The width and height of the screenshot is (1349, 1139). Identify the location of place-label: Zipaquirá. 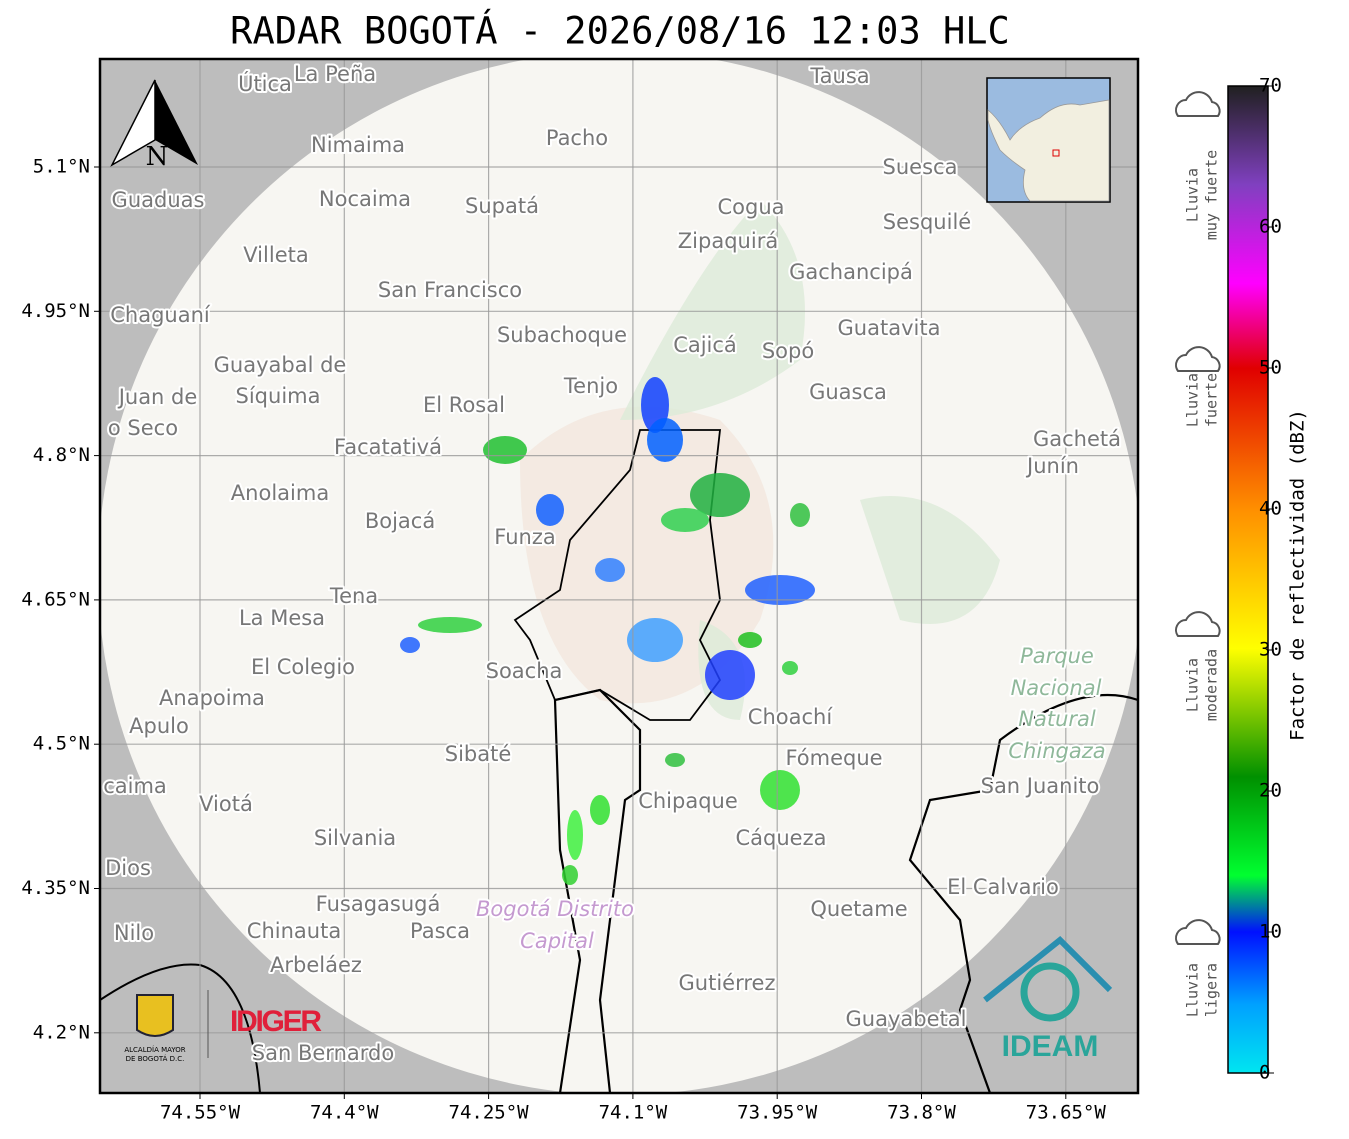
(728, 241).